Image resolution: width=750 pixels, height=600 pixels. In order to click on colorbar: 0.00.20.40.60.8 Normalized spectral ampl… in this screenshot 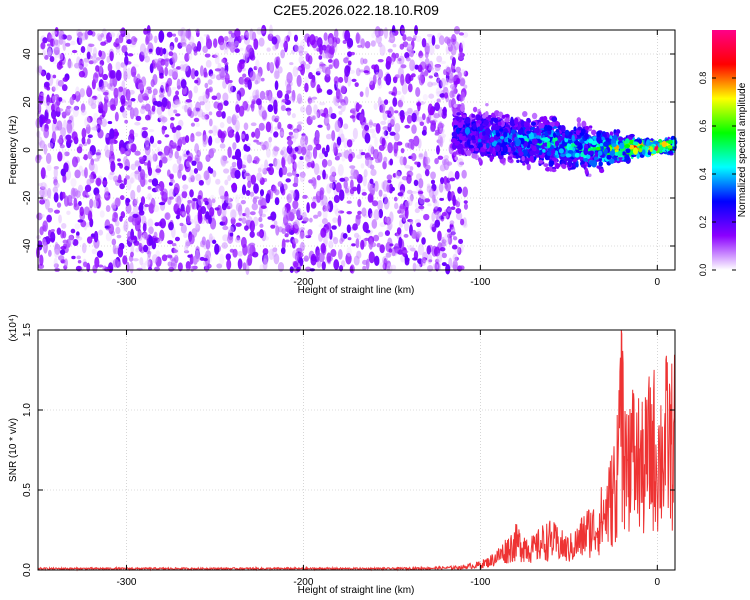, I will do `click(723, 153)`.